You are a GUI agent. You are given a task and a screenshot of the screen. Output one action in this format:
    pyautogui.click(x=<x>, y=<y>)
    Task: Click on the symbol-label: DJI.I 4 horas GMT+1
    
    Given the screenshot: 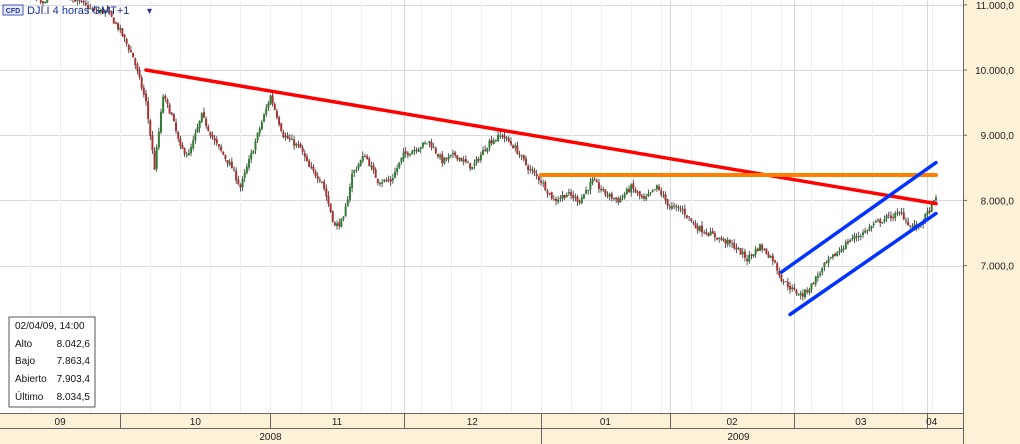 What is the action you would take?
    pyautogui.click(x=78, y=11)
    